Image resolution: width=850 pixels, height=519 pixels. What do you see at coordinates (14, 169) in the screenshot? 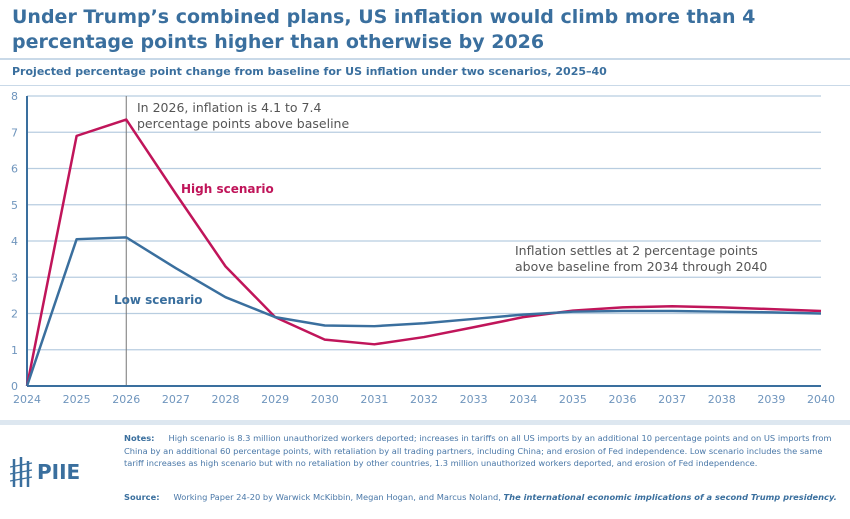
I see `y-tick-label: 6` at bounding box center [14, 169].